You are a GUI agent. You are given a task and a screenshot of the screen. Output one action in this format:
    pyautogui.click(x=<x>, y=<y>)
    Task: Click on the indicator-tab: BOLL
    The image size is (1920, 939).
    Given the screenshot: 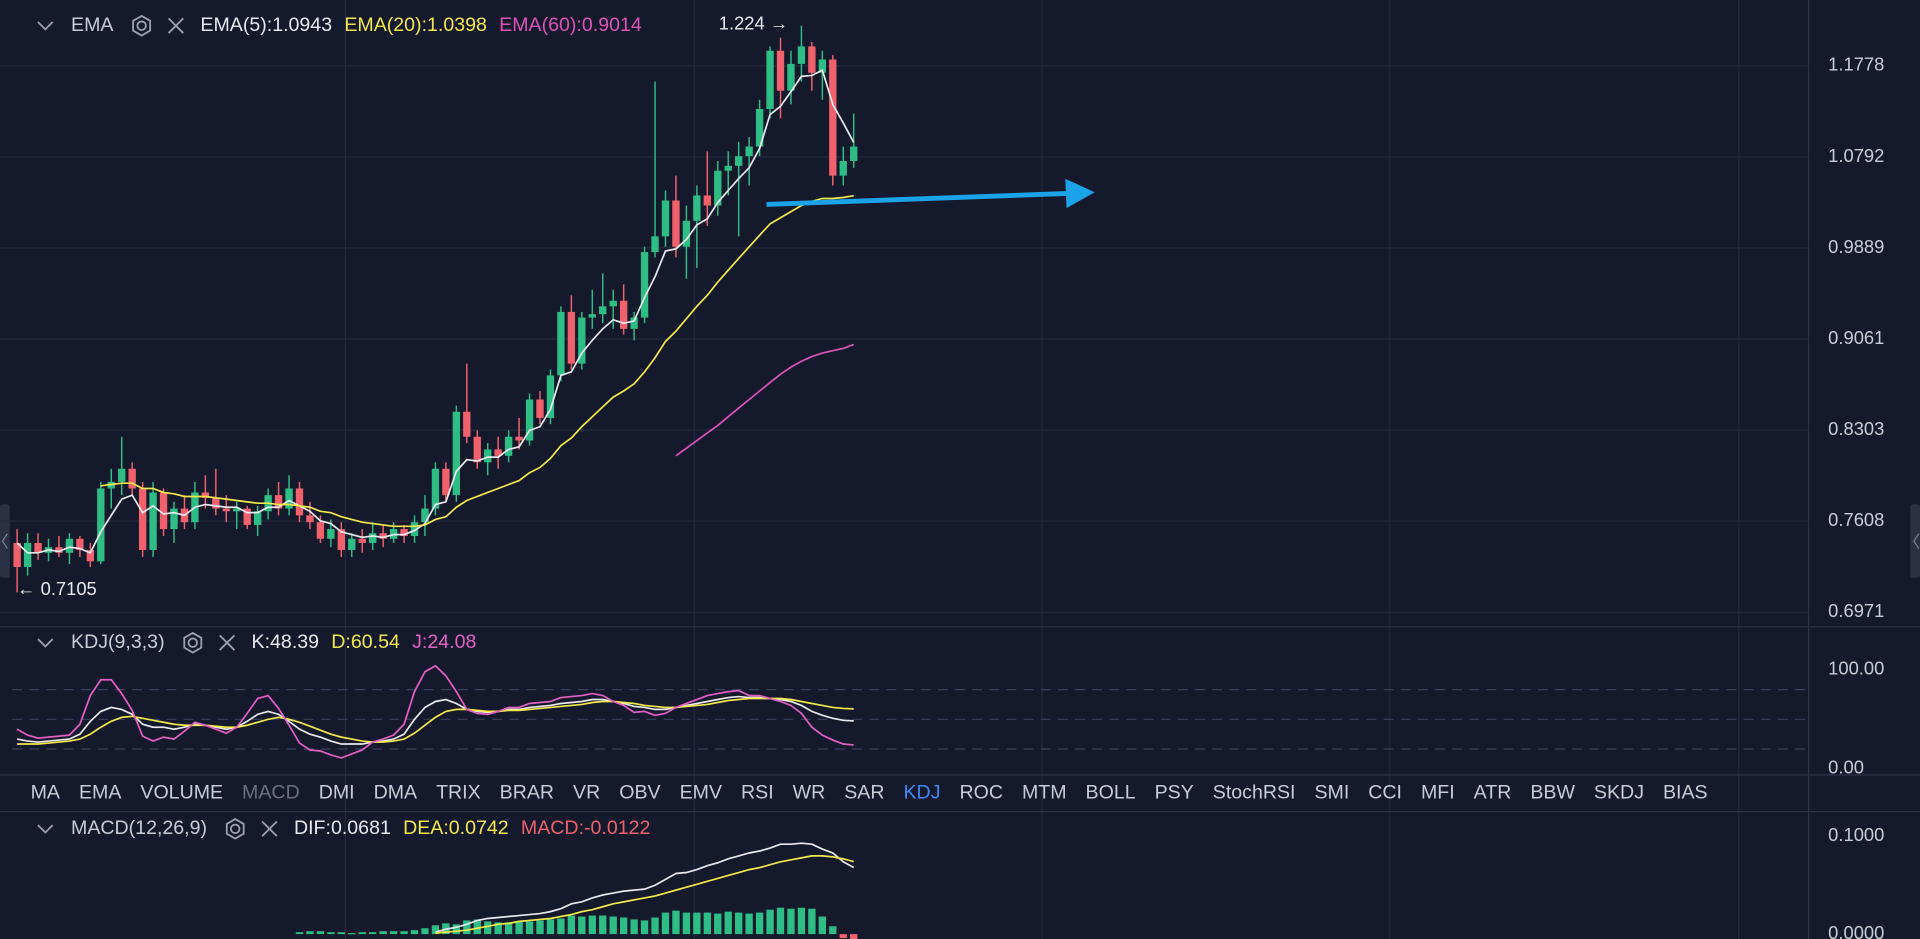 What is the action you would take?
    pyautogui.click(x=1111, y=792)
    